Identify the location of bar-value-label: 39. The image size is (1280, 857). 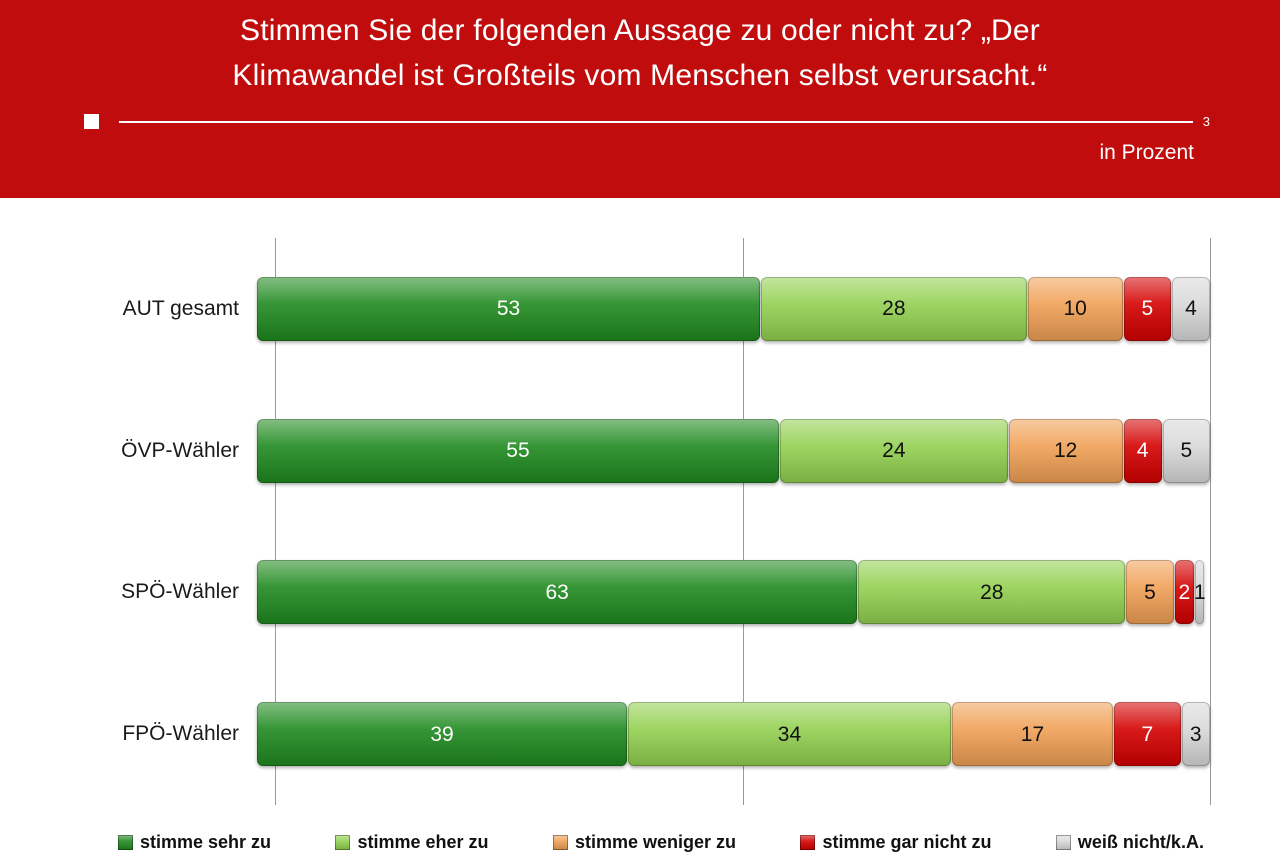
(442, 734).